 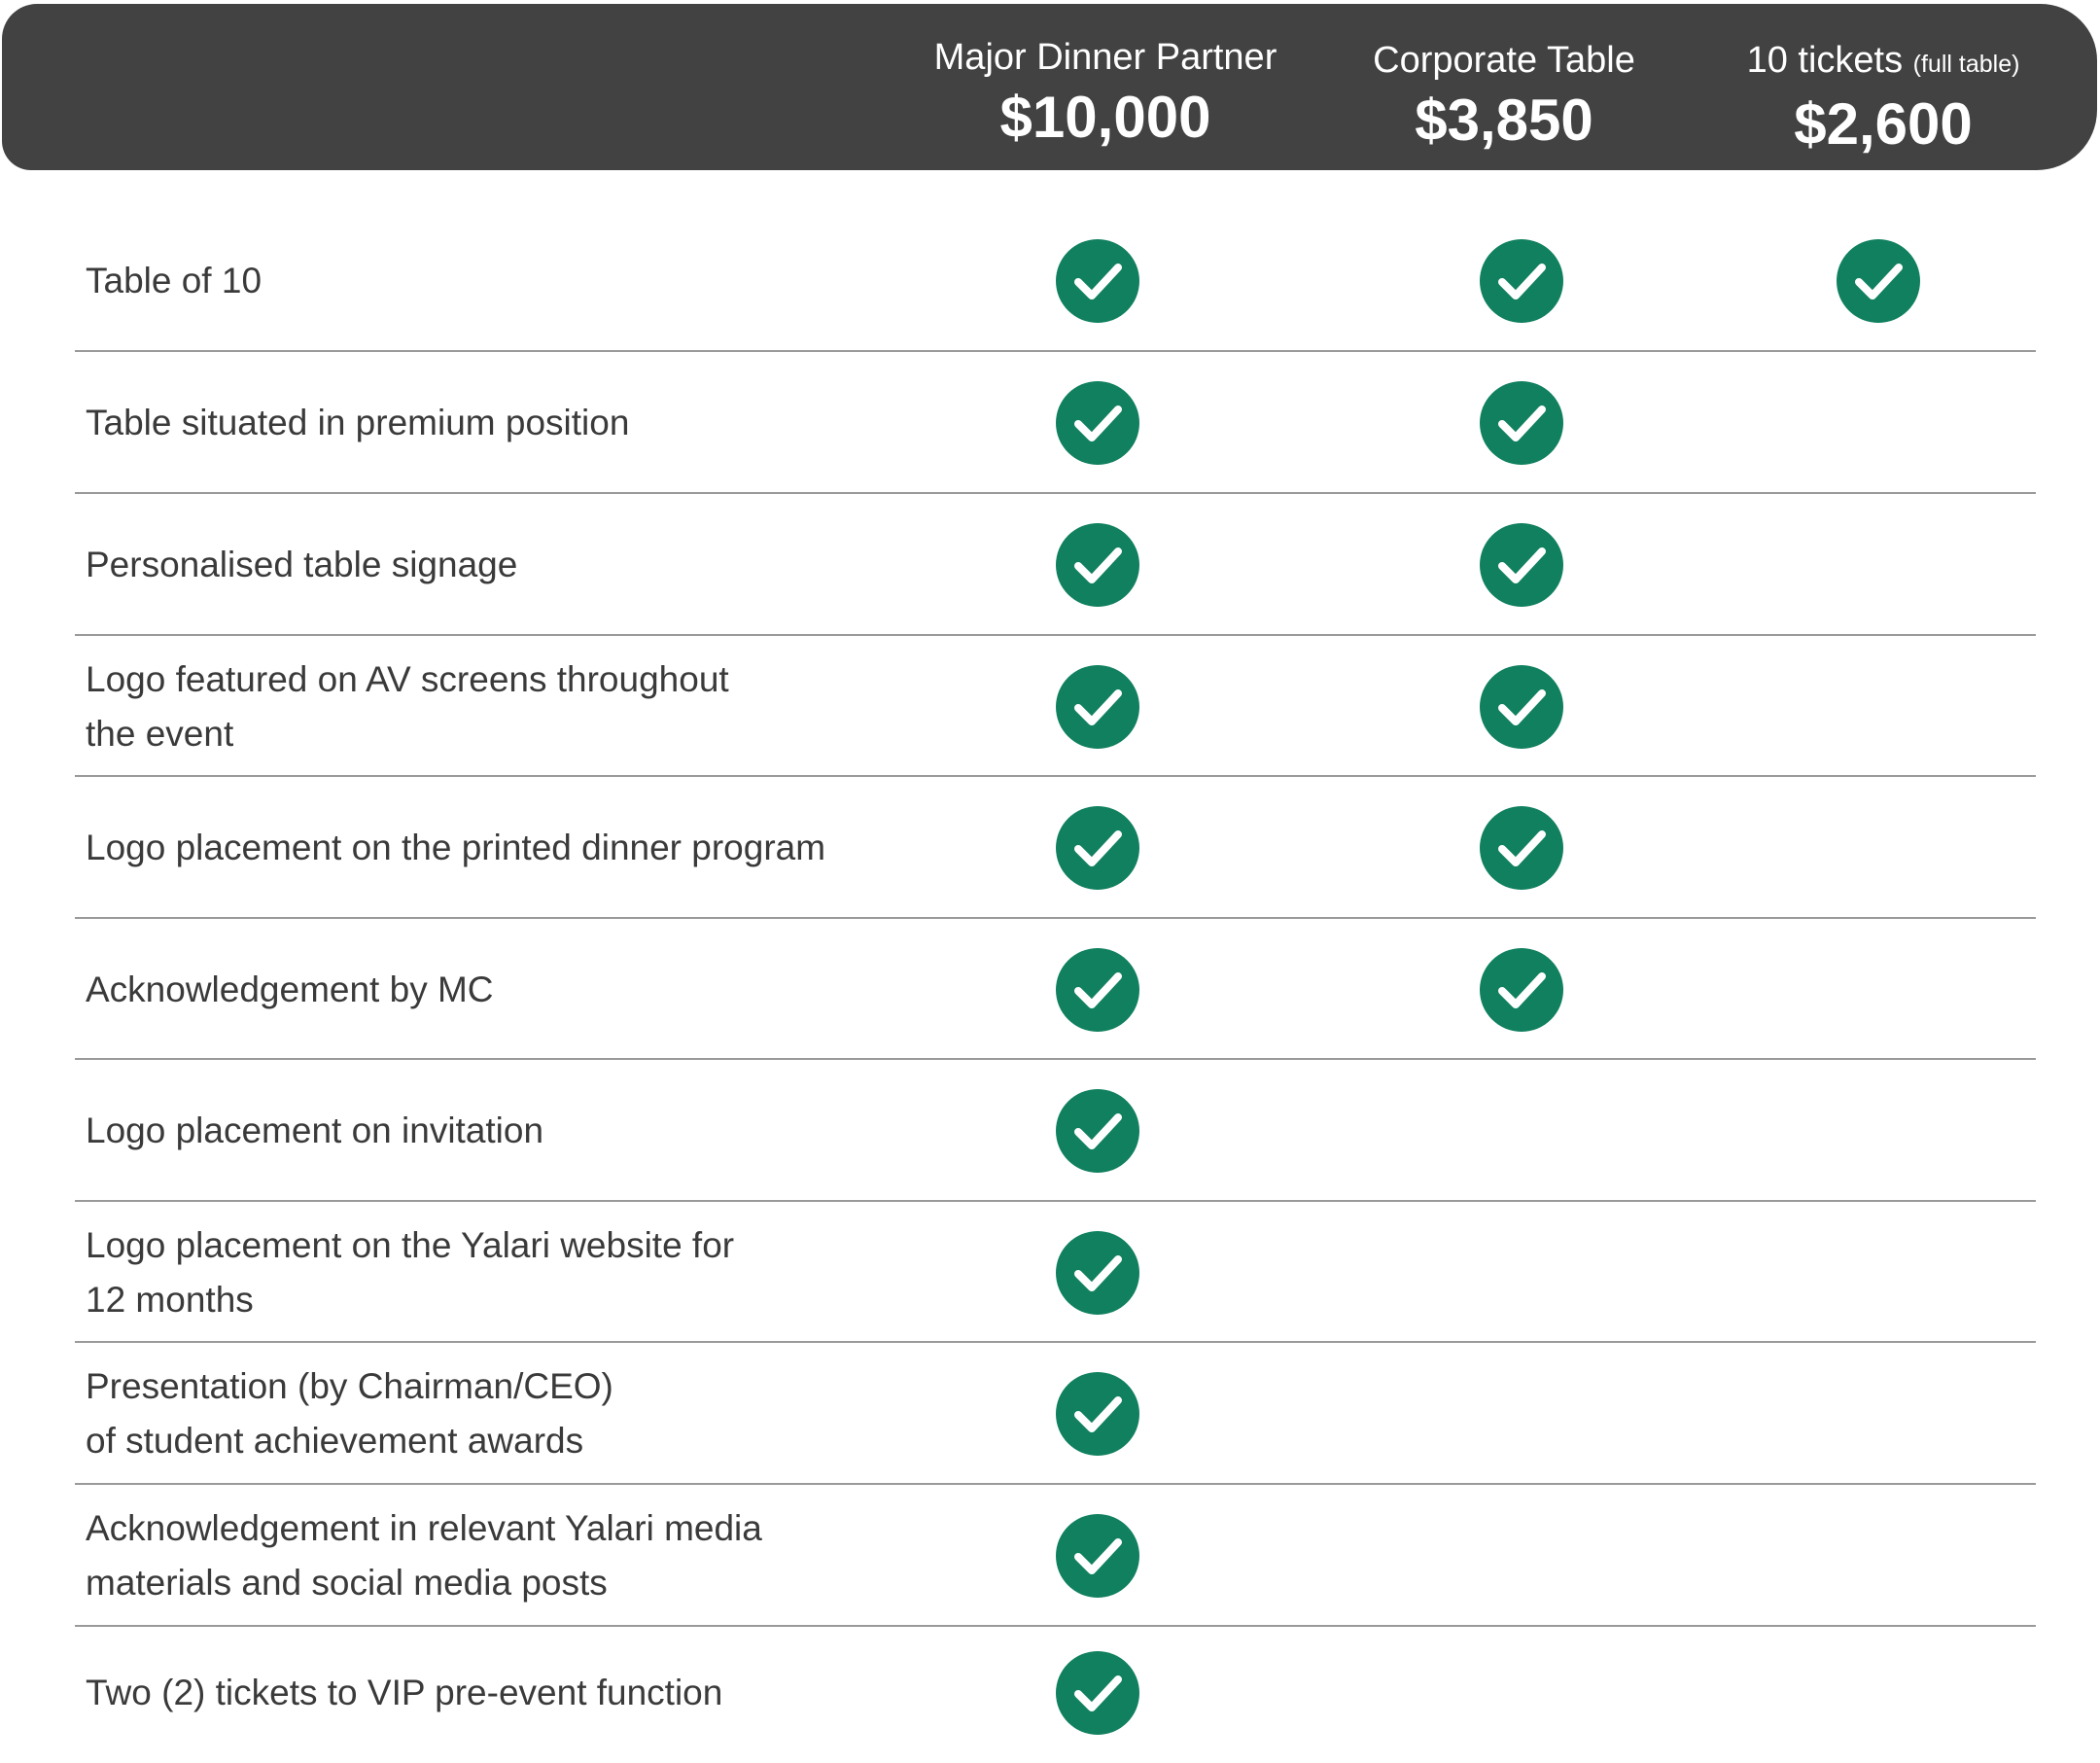 What do you see at coordinates (1825, 60) in the screenshot?
I see `tier-name: 10 tickets` at bounding box center [1825, 60].